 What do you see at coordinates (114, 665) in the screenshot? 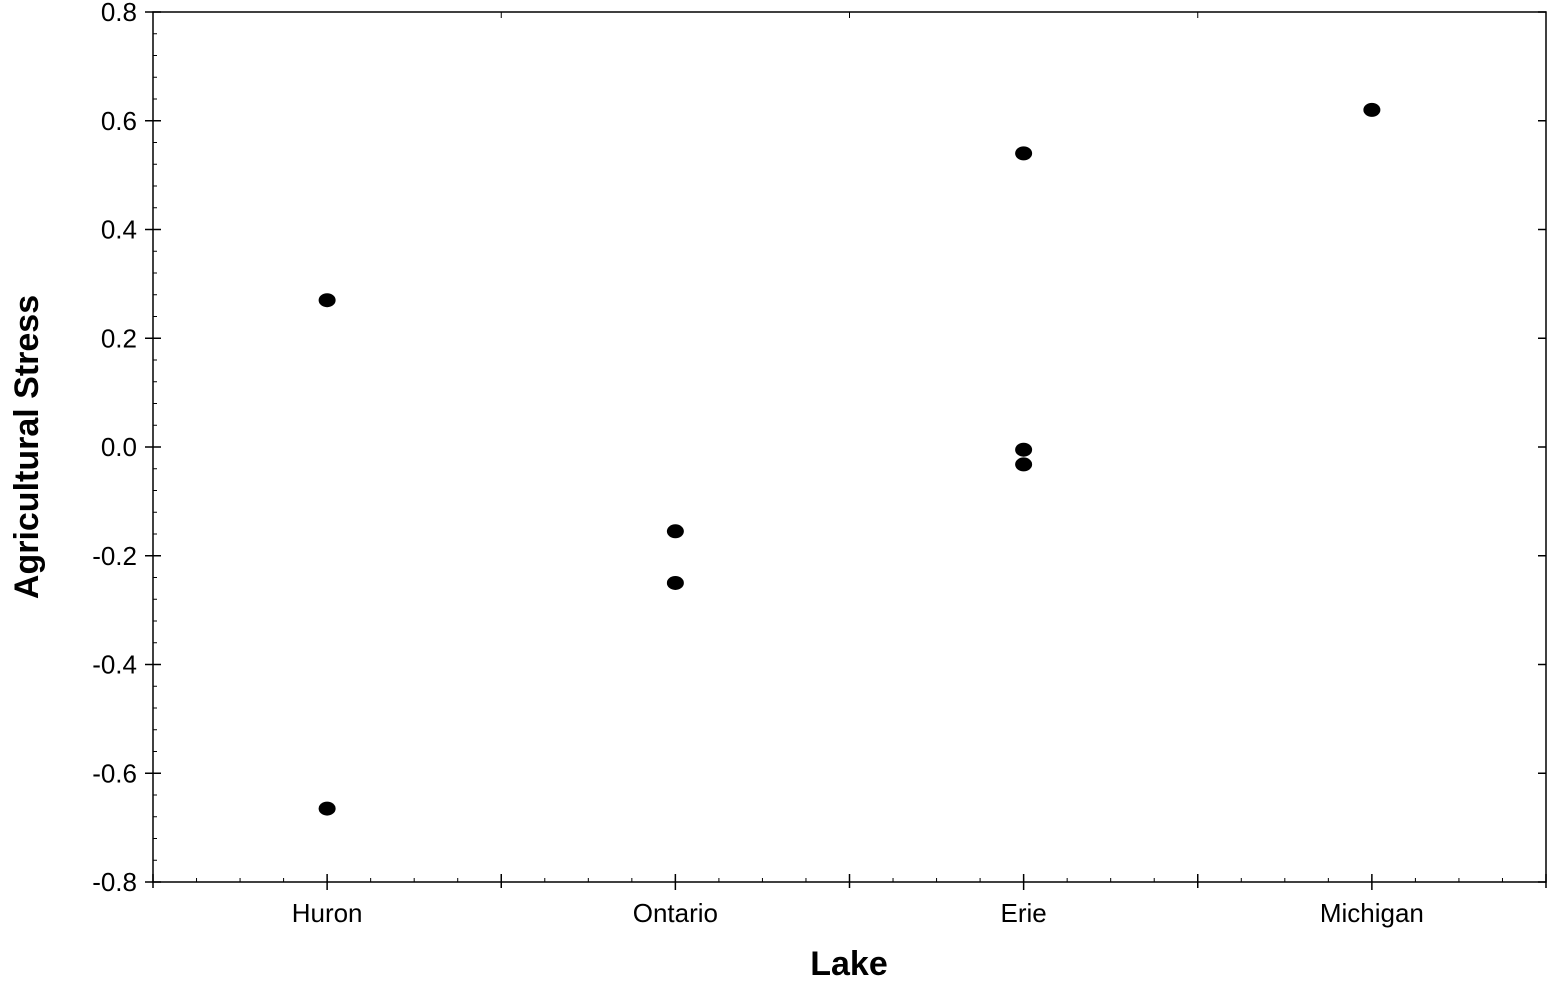
I see `y-tick-label: -0.4` at bounding box center [114, 665].